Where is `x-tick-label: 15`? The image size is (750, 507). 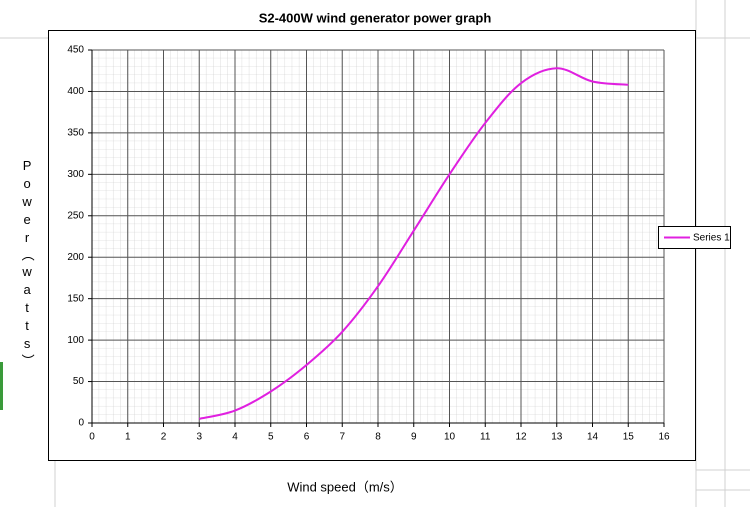 x-tick-label: 15 is located at coordinates (629, 437).